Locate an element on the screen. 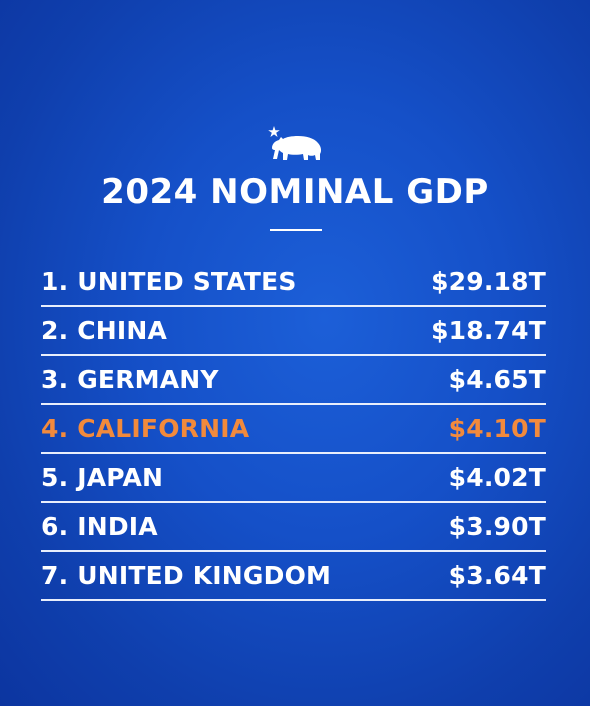 The width and height of the screenshot is (590, 706). country-name: INDIA is located at coordinates (113, 526).